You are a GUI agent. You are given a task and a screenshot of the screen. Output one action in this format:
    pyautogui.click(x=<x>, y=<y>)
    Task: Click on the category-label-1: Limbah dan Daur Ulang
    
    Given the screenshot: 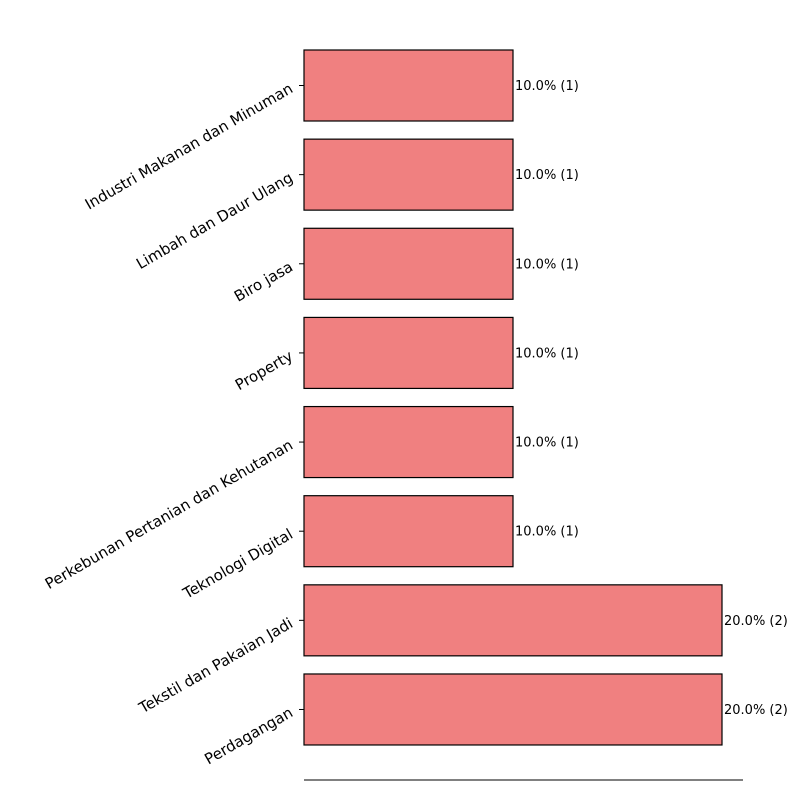 What is the action you would take?
    pyautogui.click(x=214, y=221)
    